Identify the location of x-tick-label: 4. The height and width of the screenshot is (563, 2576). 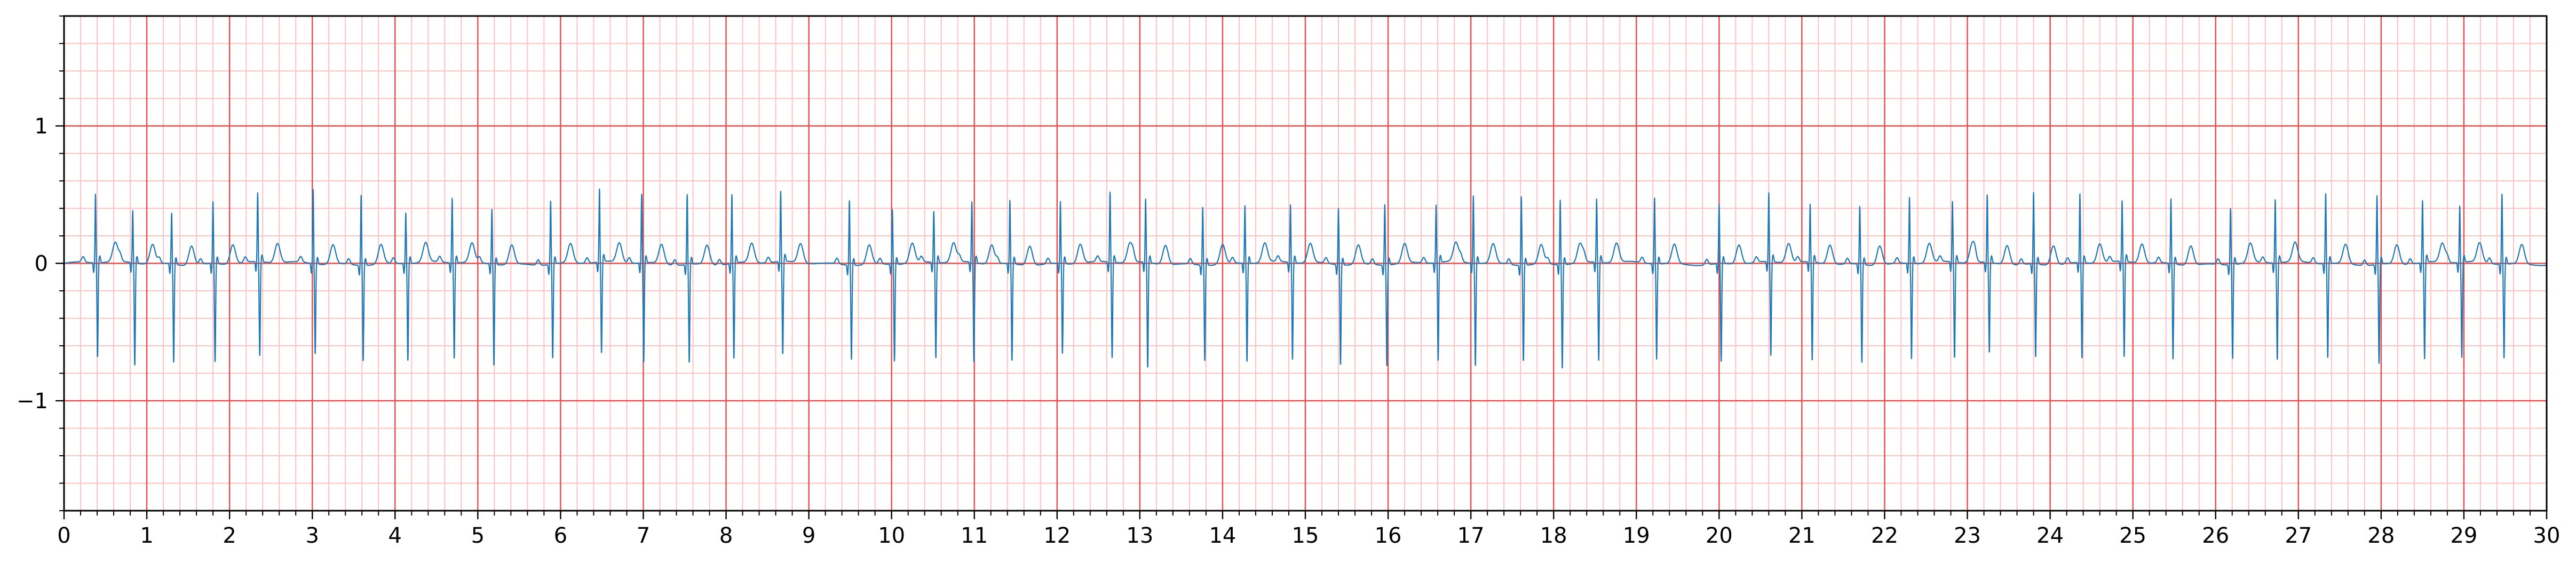
(395, 536).